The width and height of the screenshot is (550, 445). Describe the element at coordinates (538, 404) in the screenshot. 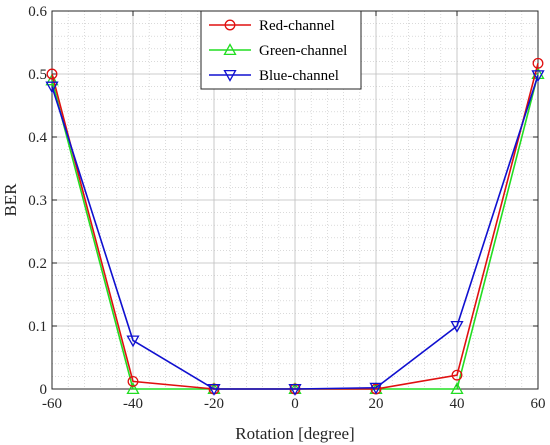

I see `x-tick-label: 60` at that location.